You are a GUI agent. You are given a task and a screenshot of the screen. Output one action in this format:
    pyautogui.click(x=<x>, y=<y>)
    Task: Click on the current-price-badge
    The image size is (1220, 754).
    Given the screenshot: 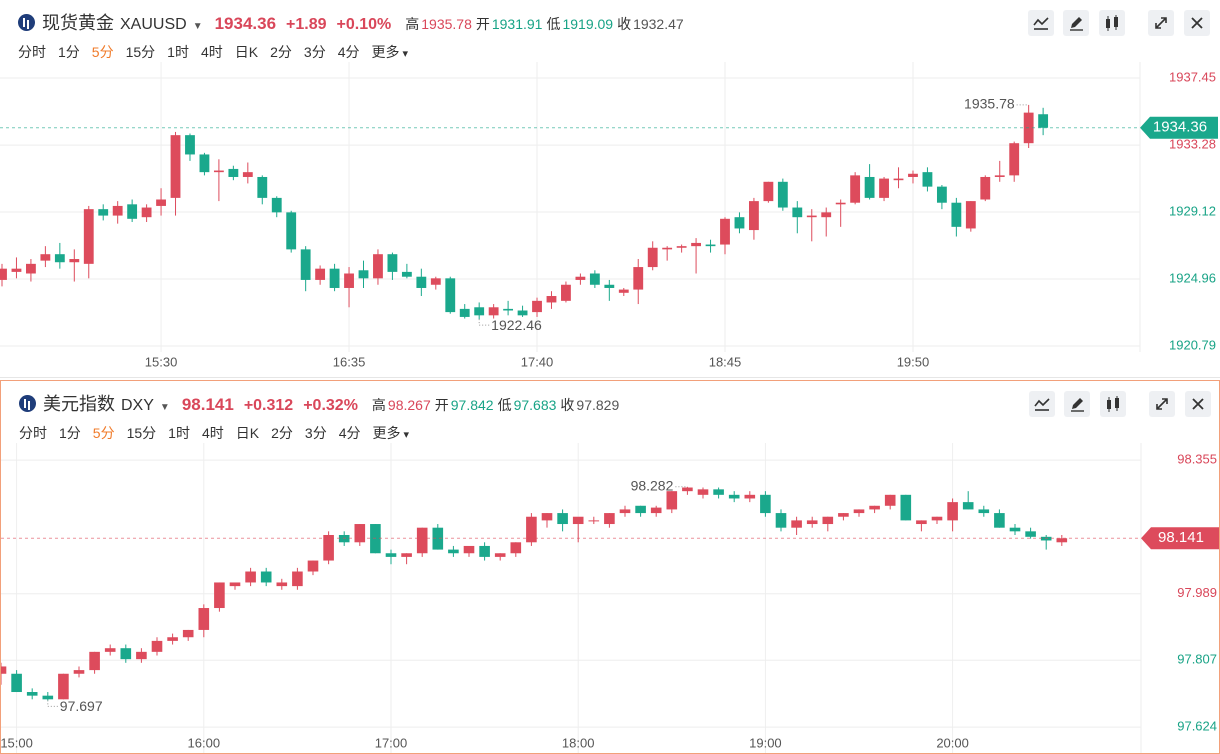 What is the action you would take?
    pyautogui.click(x=1180, y=538)
    